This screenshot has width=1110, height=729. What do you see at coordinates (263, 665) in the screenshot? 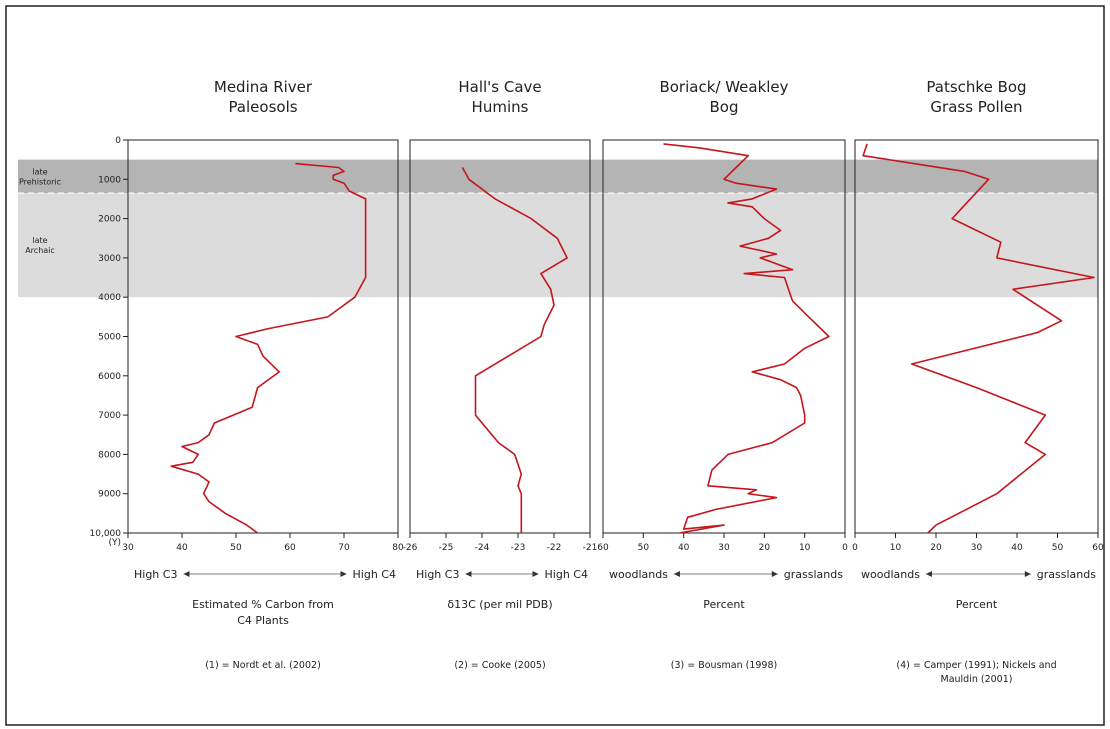
I see `citation: (1) = Nordt et al. (2002)` at bounding box center [263, 665].